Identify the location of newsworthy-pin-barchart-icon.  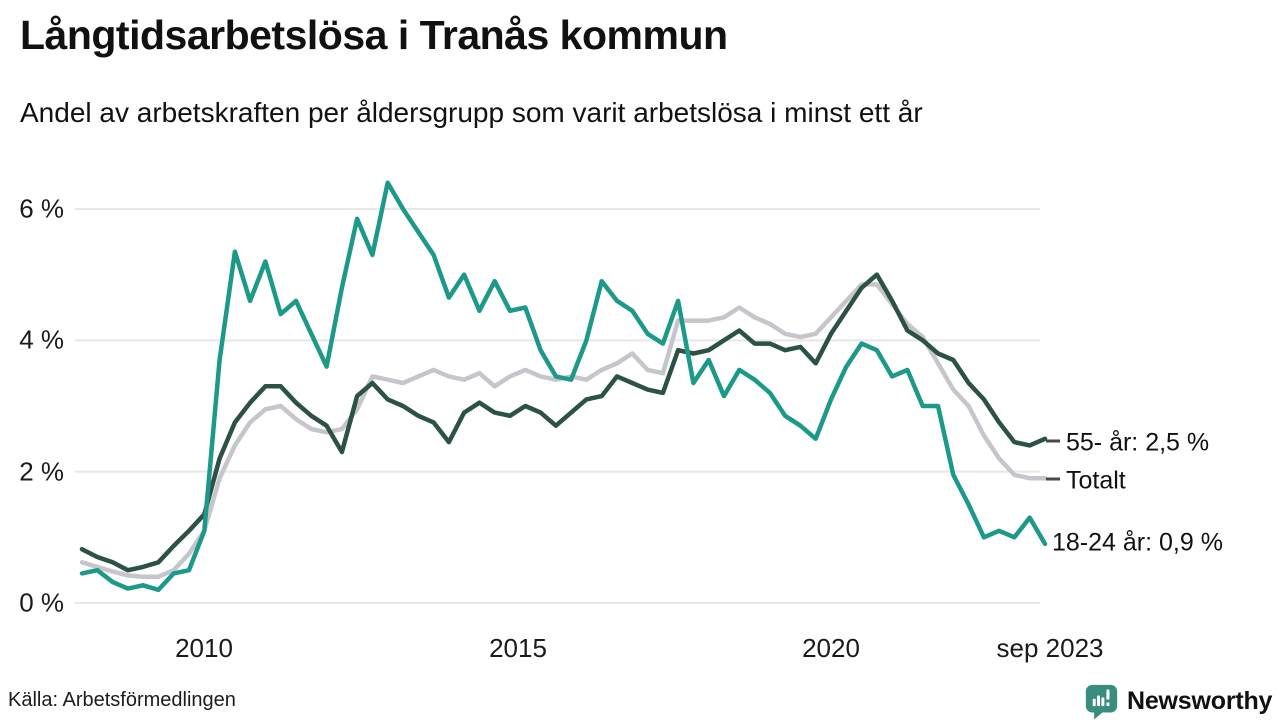
(1101, 701).